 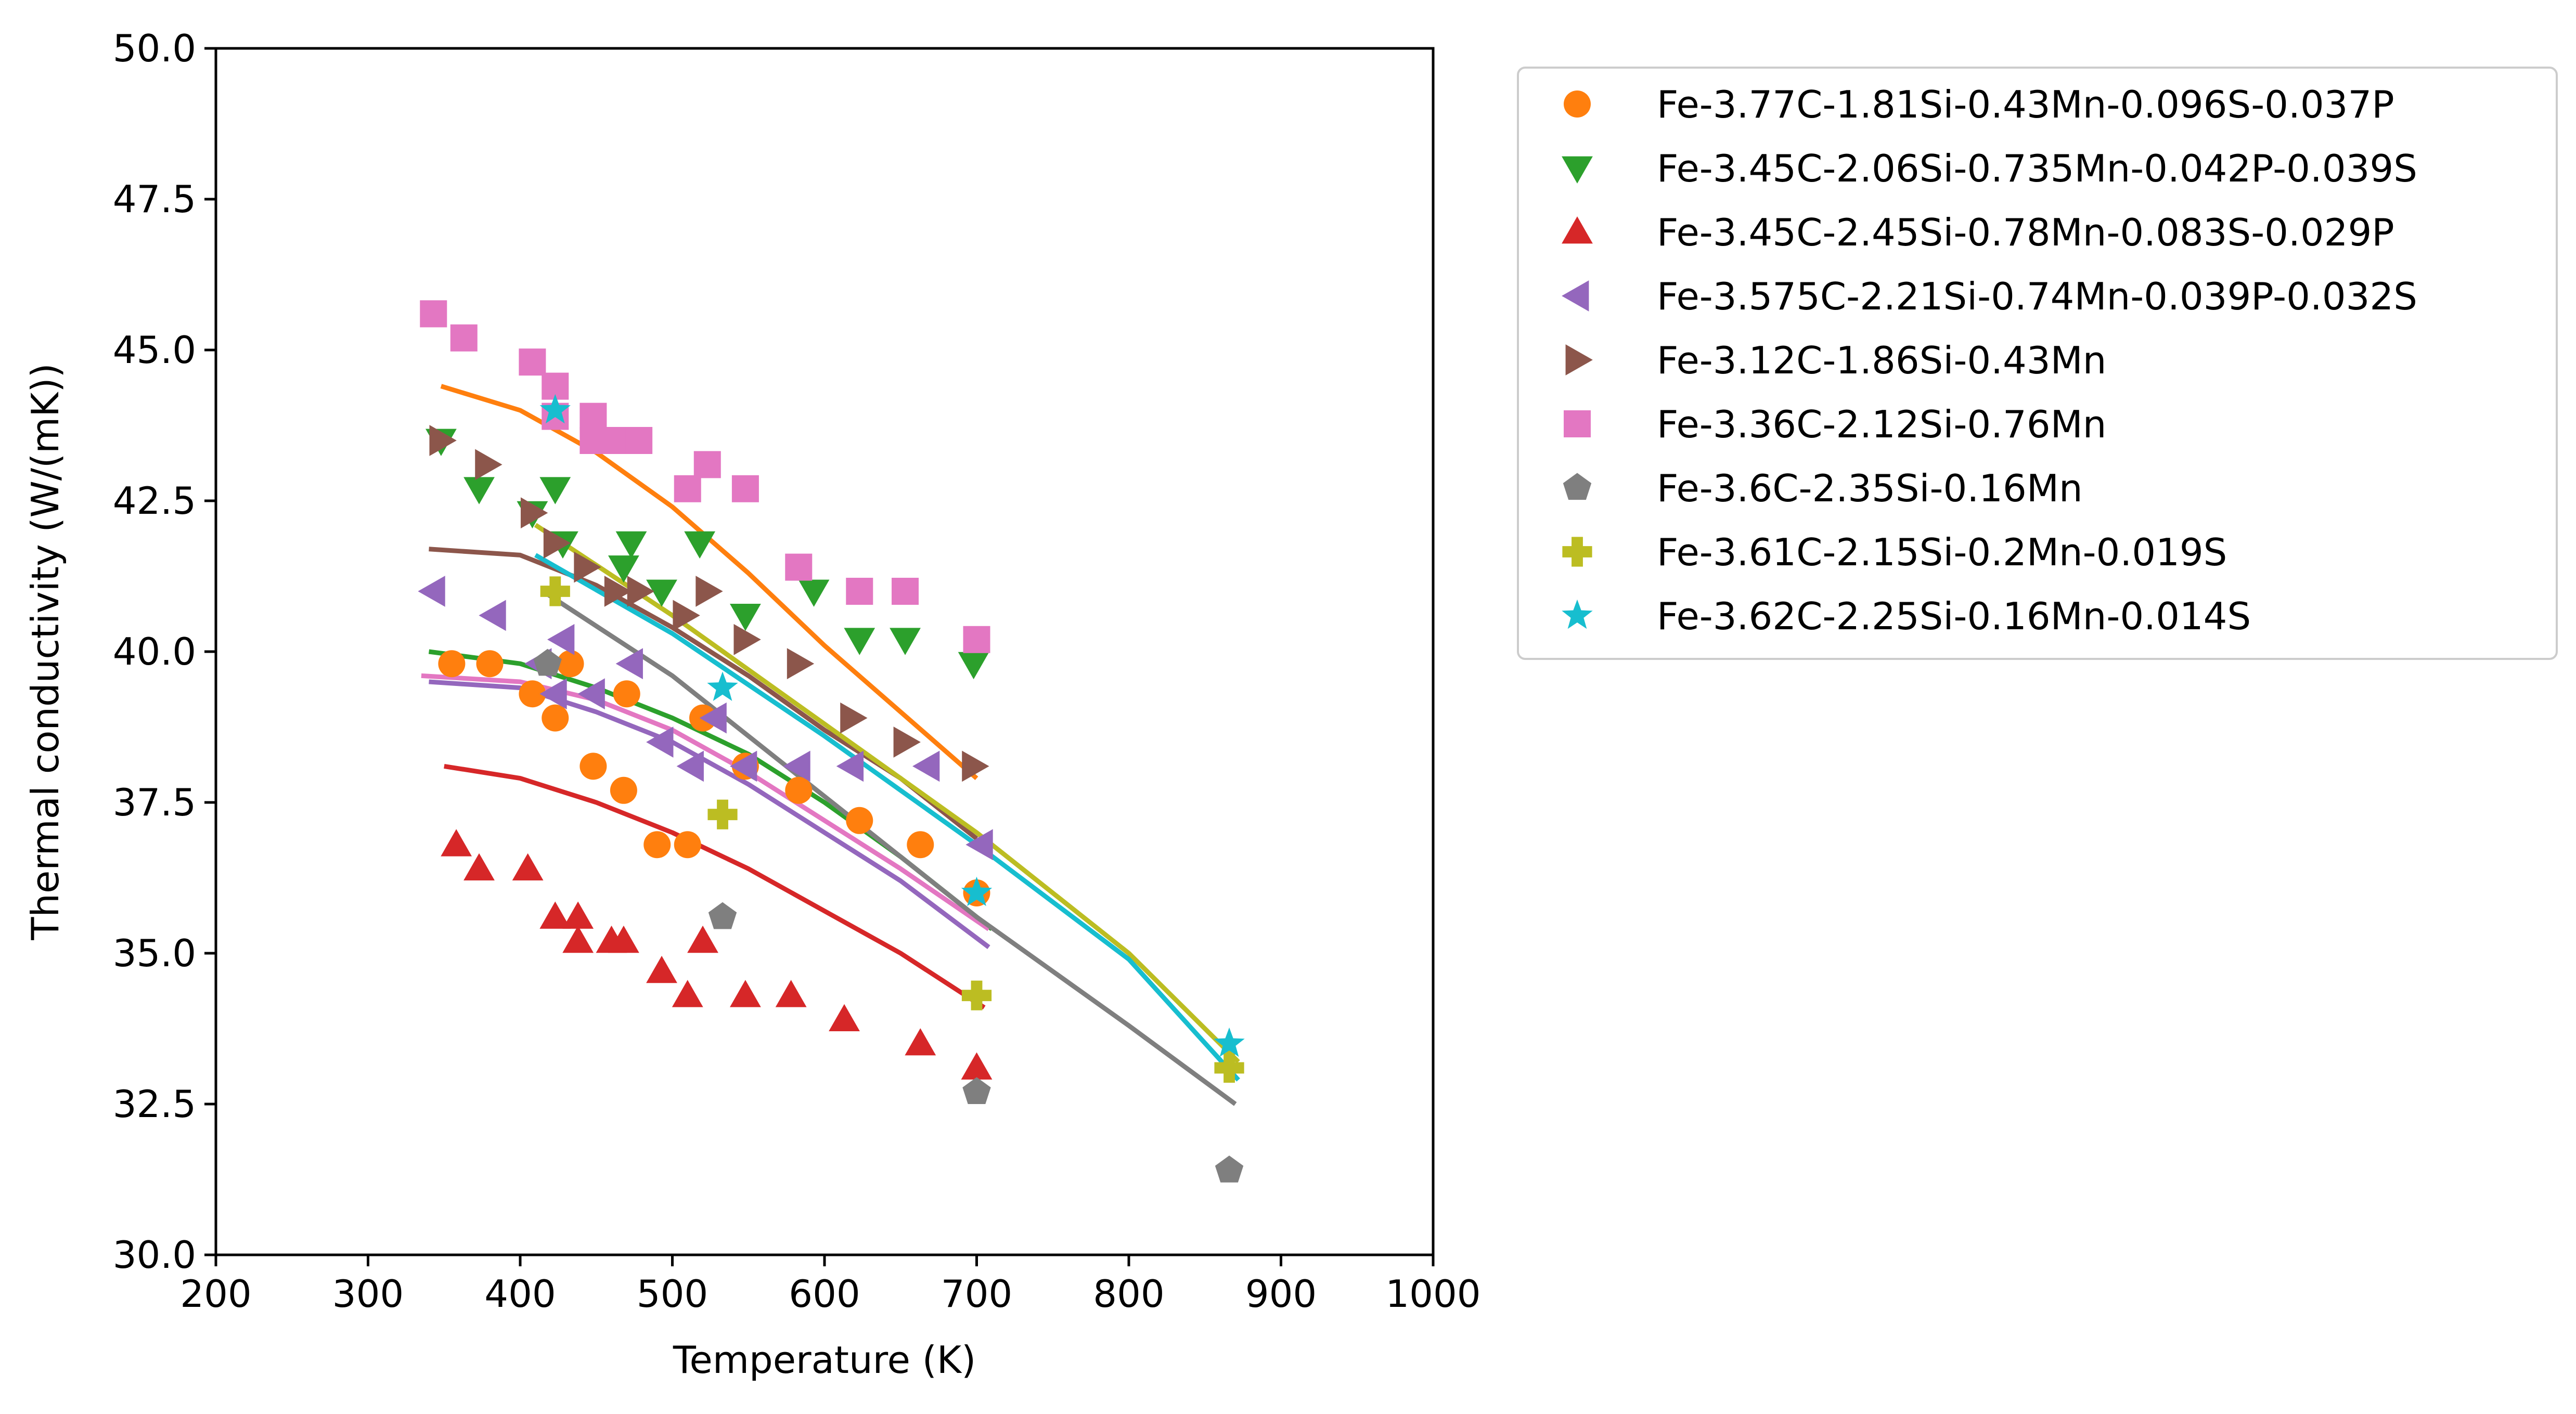 I want to click on y-tick-label: 50.0, so click(x=154, y=48).